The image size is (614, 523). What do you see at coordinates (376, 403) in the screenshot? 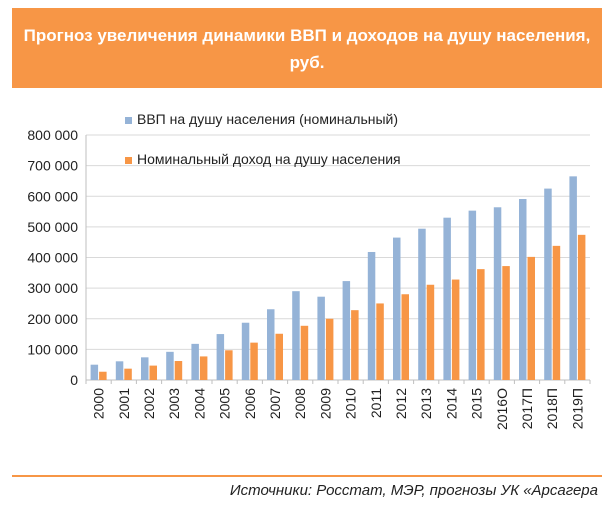
I see `x-tick-label: 2011` at bounding box center [376, 403].